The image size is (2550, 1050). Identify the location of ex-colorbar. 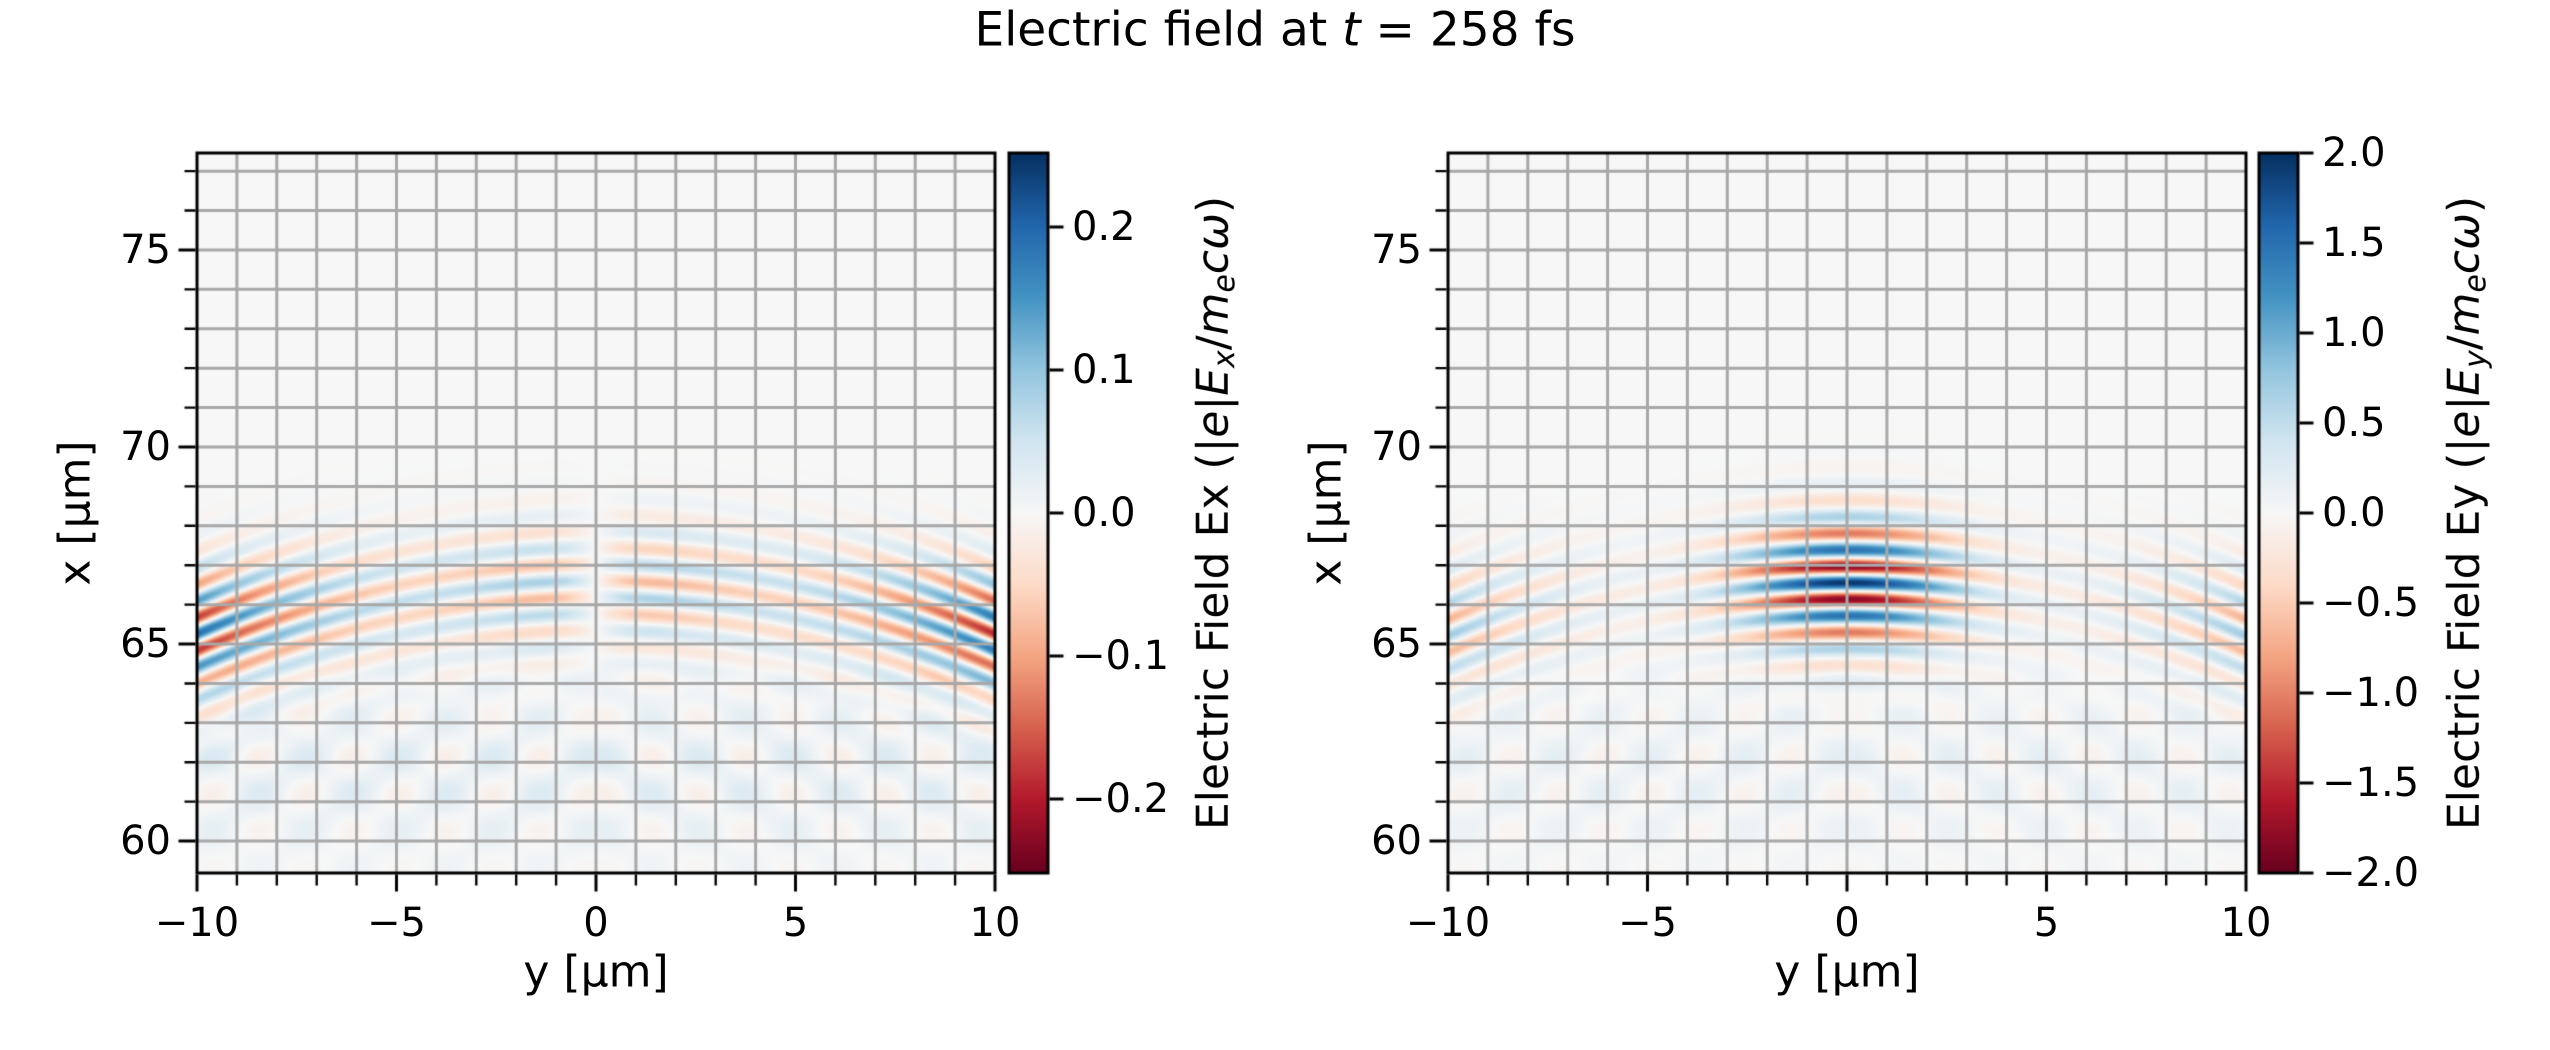
(1028, 513).